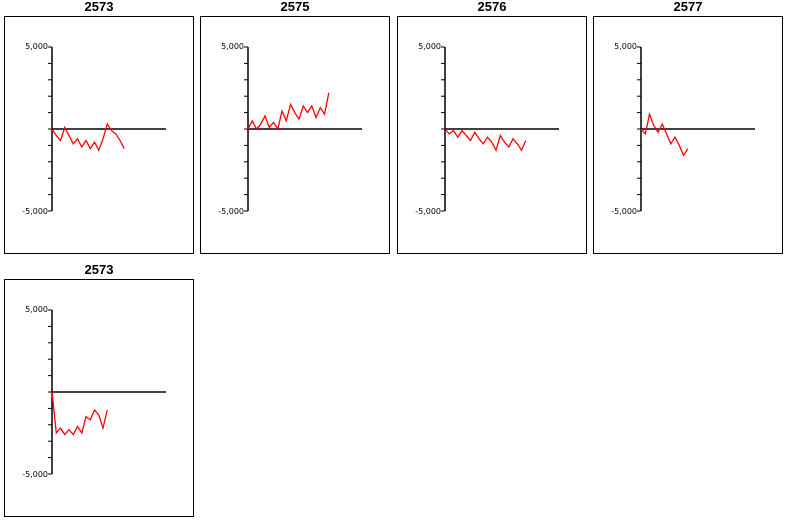 Image resolution: width=788 pixels, height=522 pixels. Describe the element at coordinates (688, 7) in the screenshot. I see `chart-title: 2577` at that location.